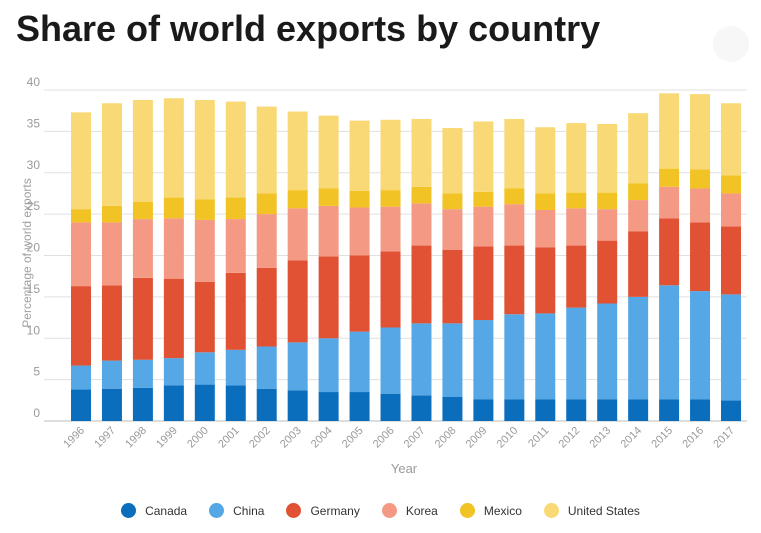 This screenshot has width=761, height=533. What do you see at coordinates (36, 372) in the screenshot?
I see `y-tick-label: 5` at bounding box center [36, 372].